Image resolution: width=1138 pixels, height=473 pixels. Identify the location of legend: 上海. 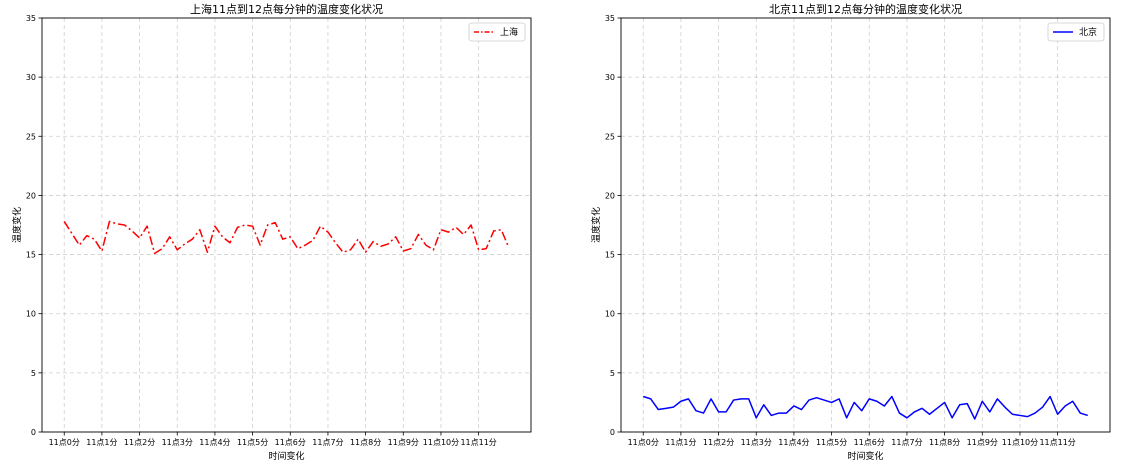
(497, 32).